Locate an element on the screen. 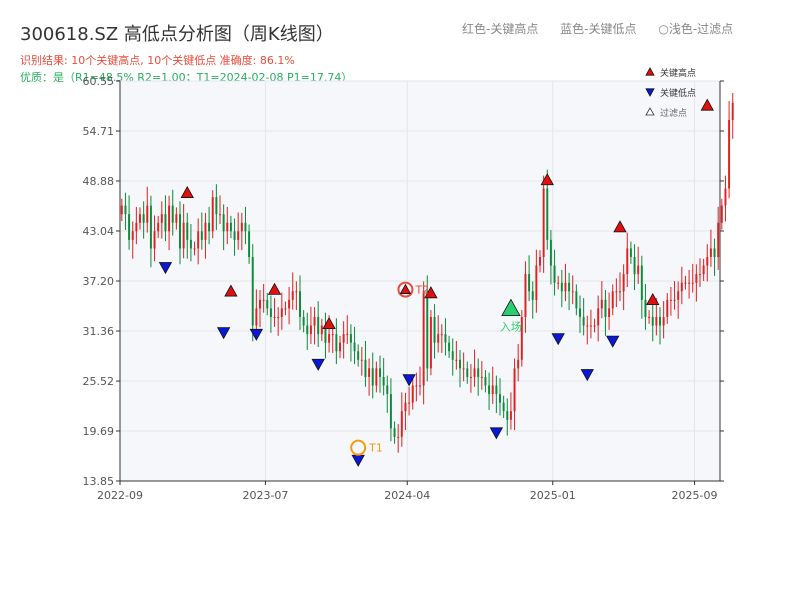 Image resolution: width=800 pixels, height=600 pixels. t2-label: T2 is located at coordinates (421, 290).